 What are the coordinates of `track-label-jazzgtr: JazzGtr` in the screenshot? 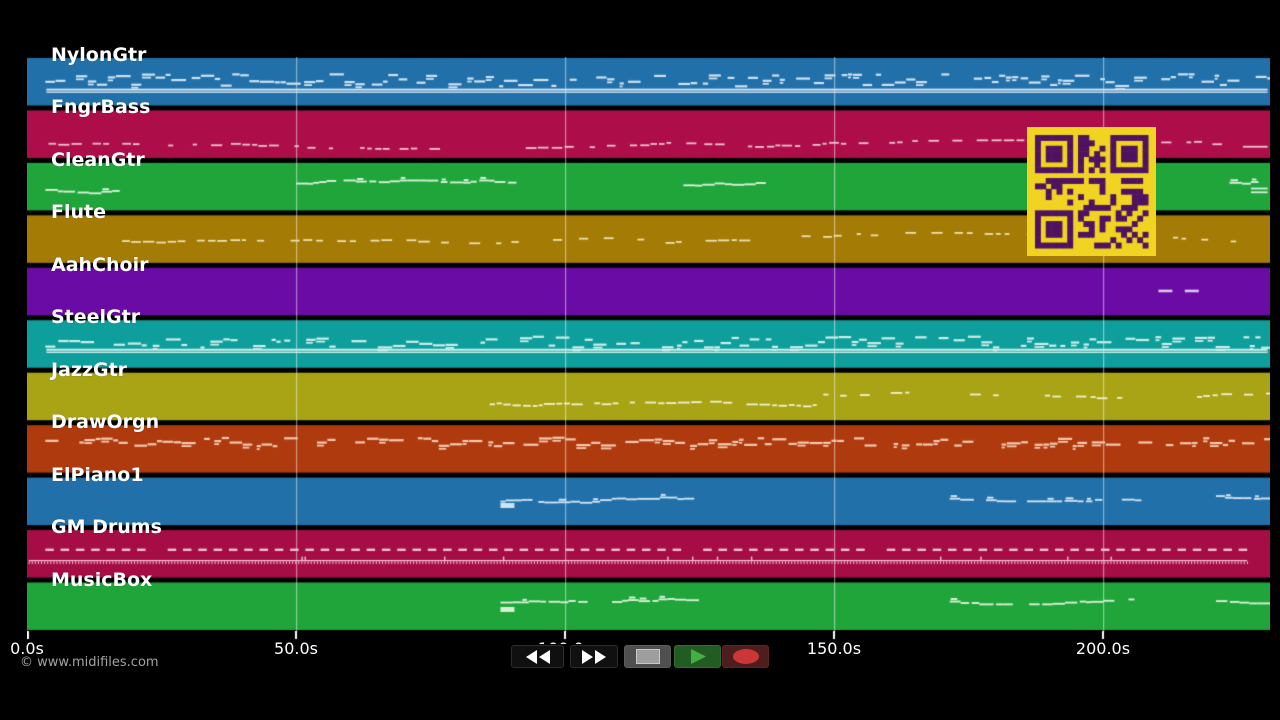 It's located at (89, 369).